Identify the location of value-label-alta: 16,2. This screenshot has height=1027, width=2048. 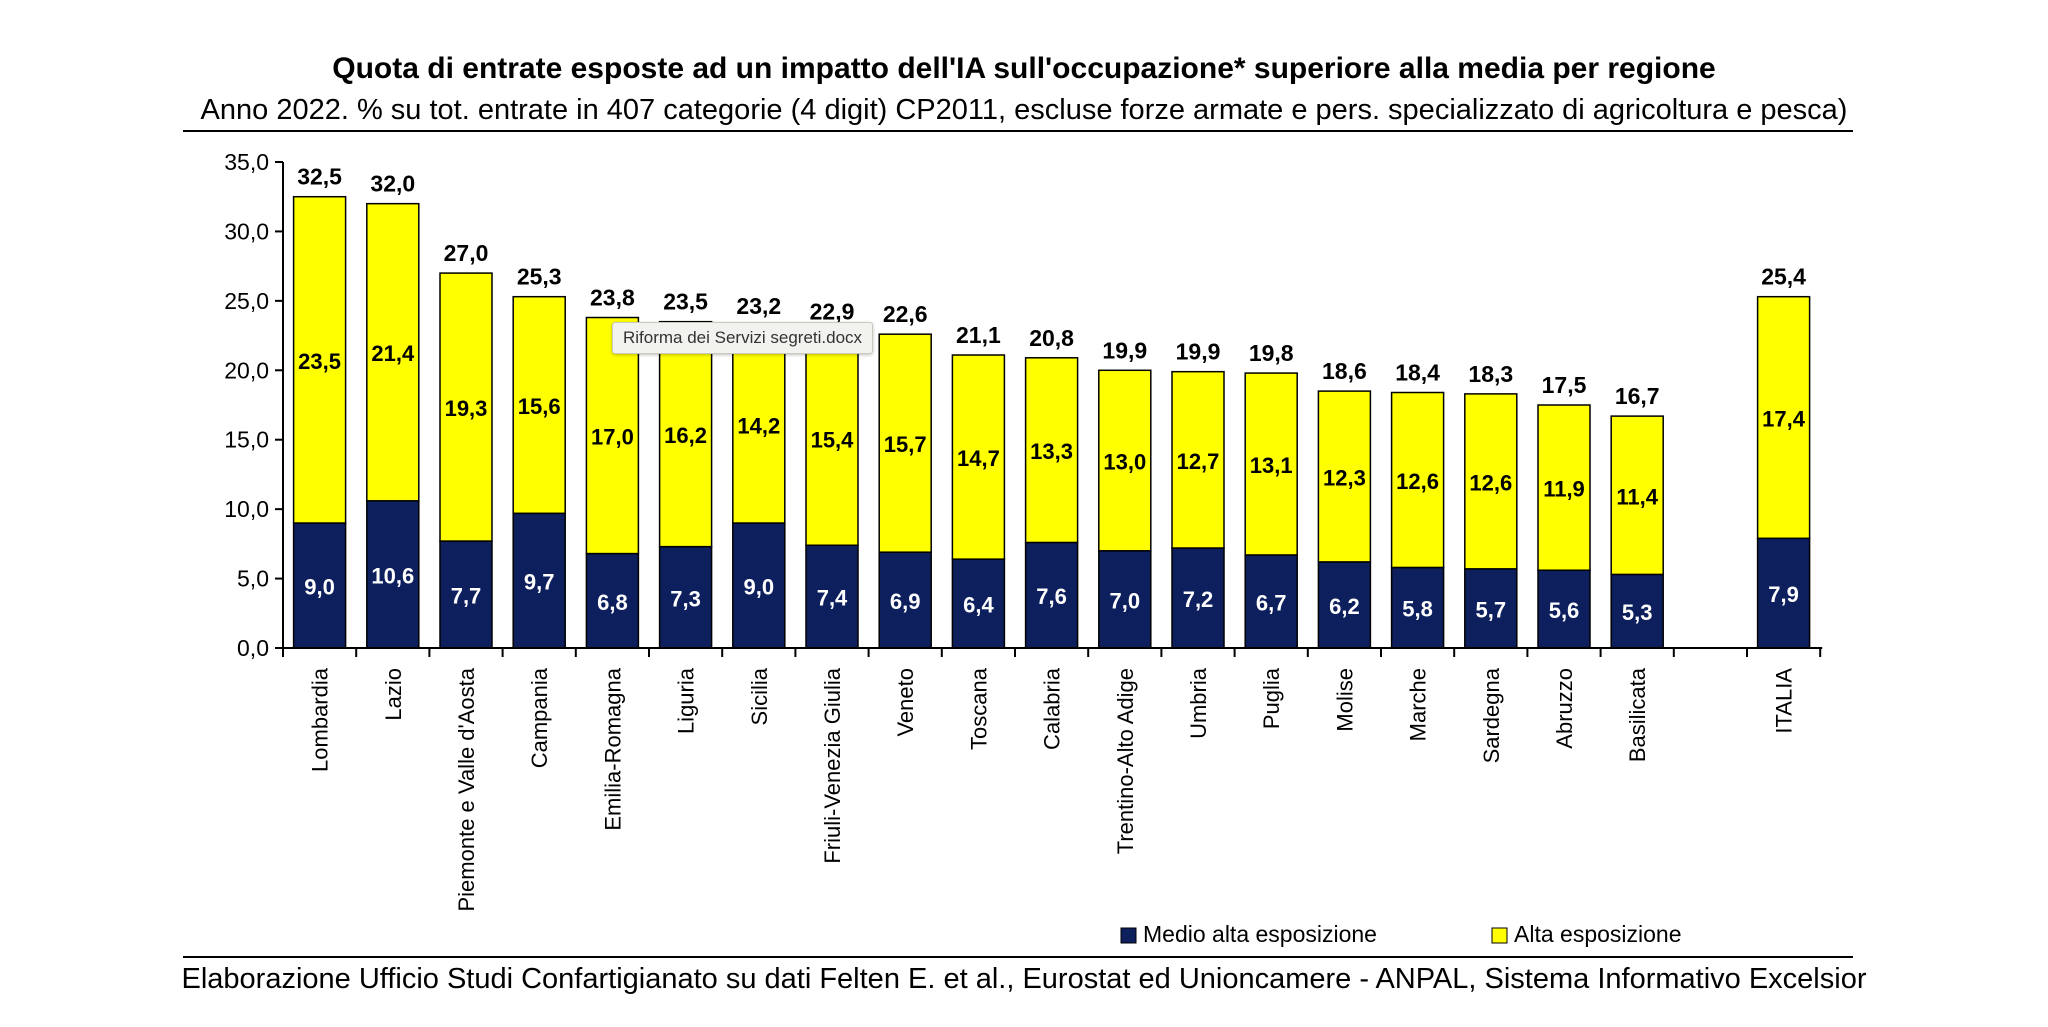
(685, 435).